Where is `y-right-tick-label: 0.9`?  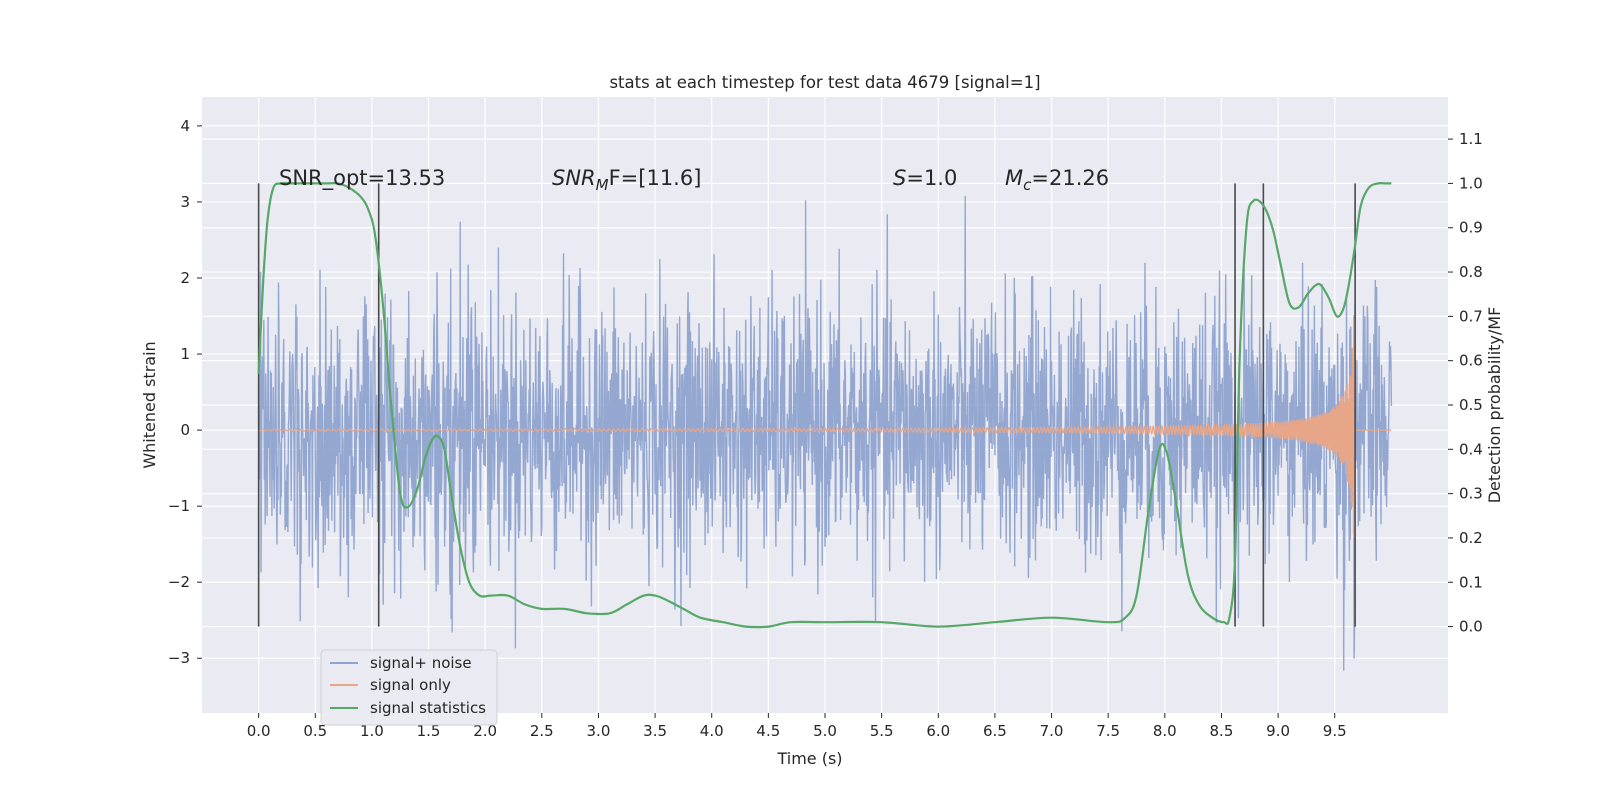 y-right-tick-label: 0.9 is located at coordinates (1471, 228).